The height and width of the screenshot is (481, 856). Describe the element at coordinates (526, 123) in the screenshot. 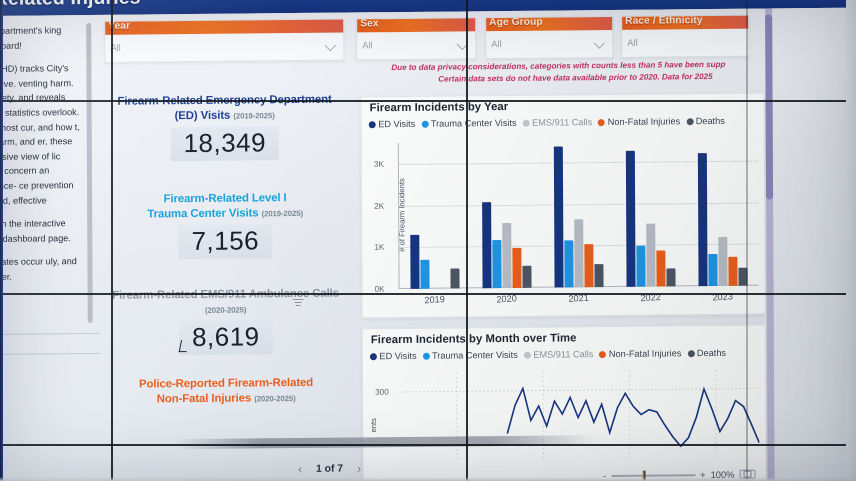

I see `legend-swatch-ems` at that location.